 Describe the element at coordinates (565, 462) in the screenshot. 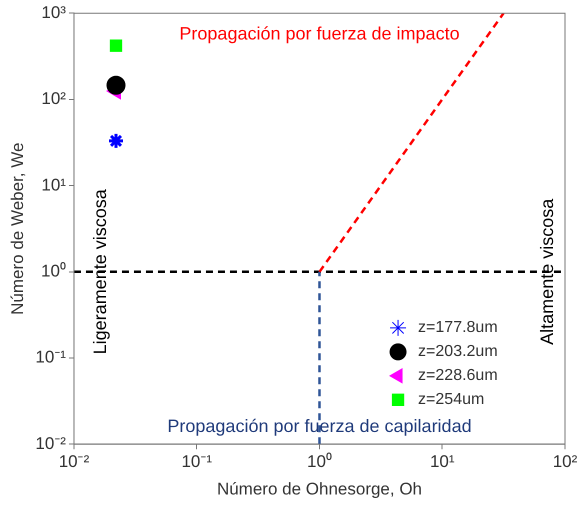

I see `x-tick-label: 10²` at that location.